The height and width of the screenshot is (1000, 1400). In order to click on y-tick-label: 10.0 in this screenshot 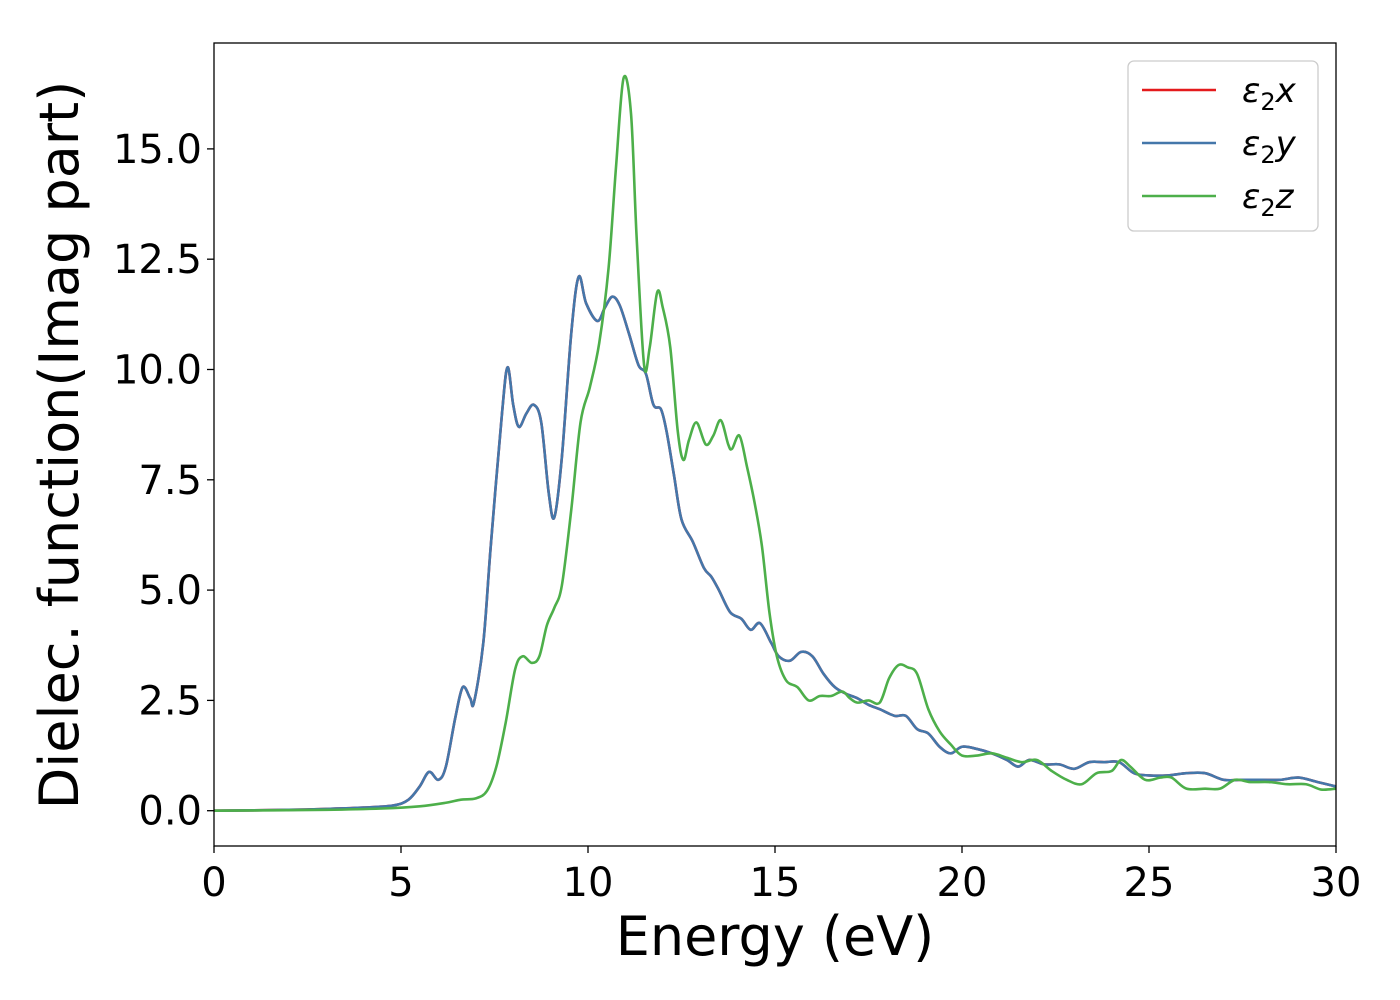, I will do `click(157, 370)`.